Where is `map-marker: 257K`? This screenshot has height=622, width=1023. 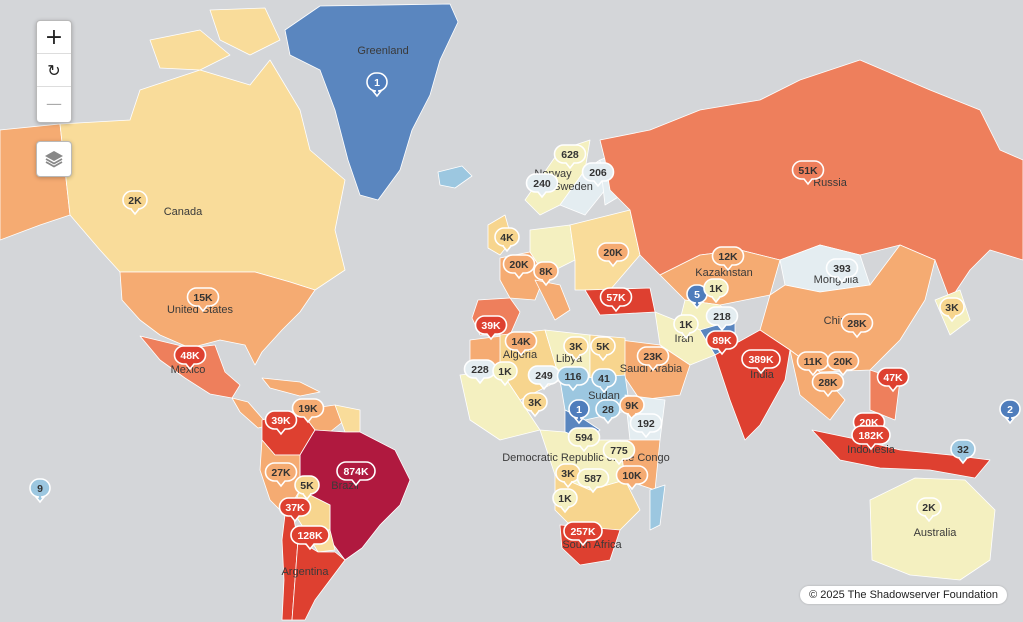
map-marker: 257K is located at coordinates (583, 534).